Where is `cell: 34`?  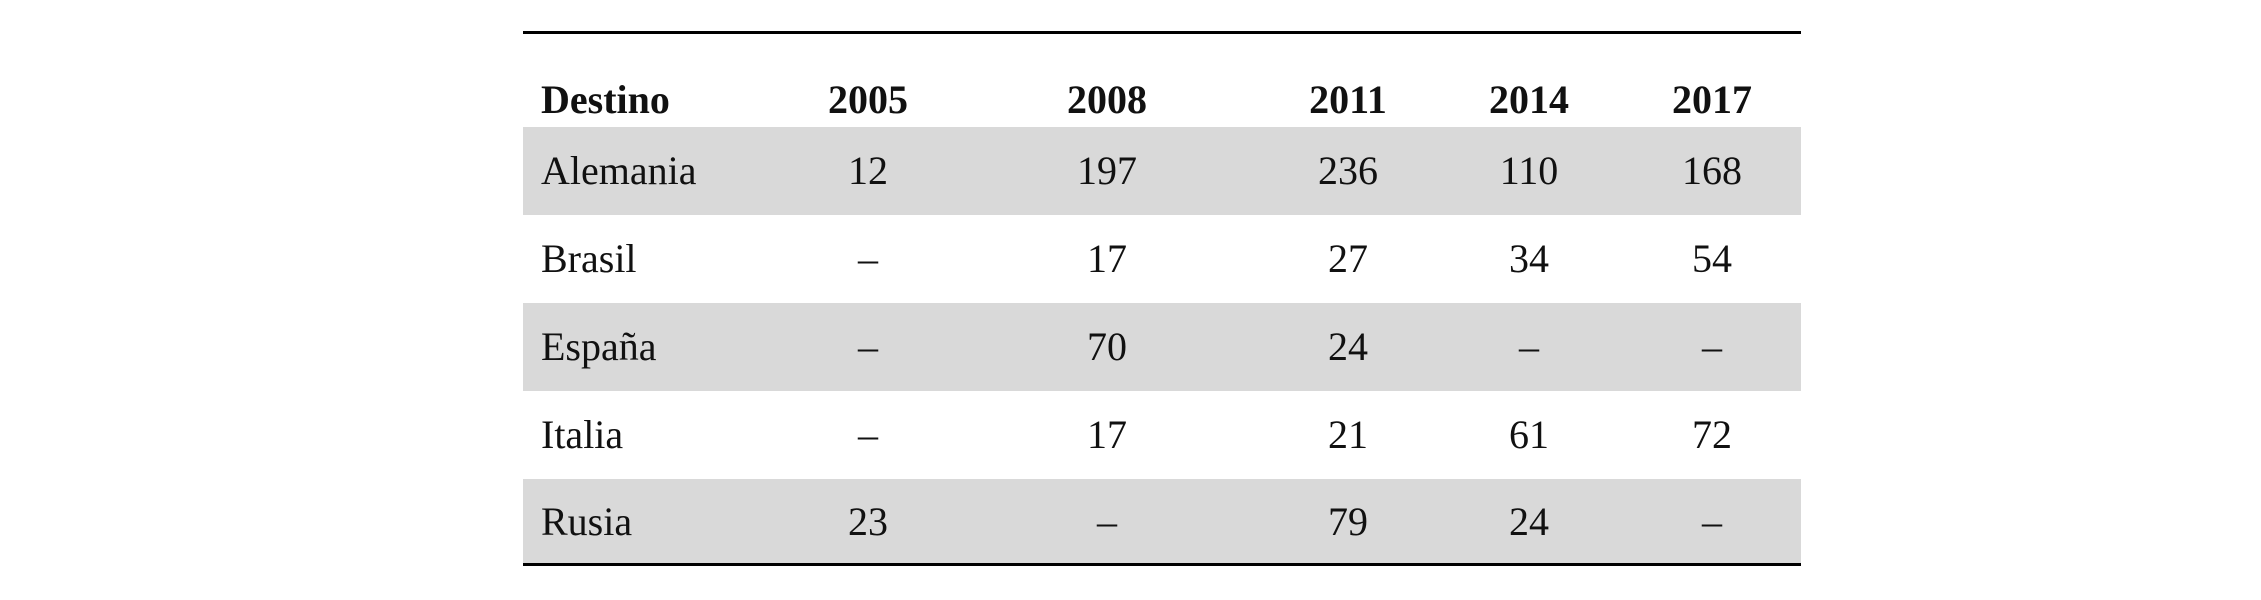 cell: 34 is located at coordinates (1529, 258).